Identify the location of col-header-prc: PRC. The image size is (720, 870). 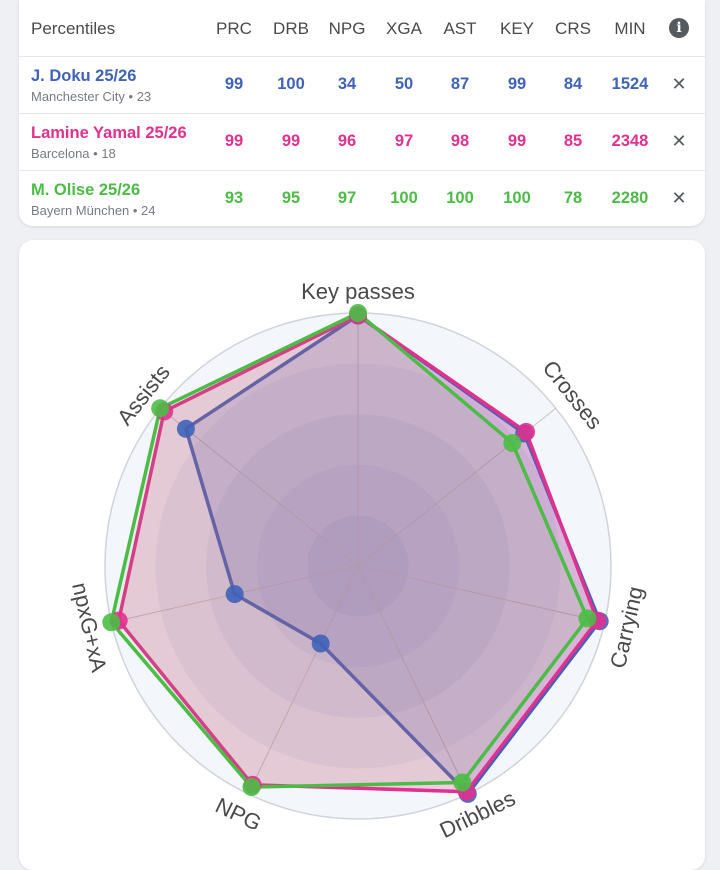
(234, 28).